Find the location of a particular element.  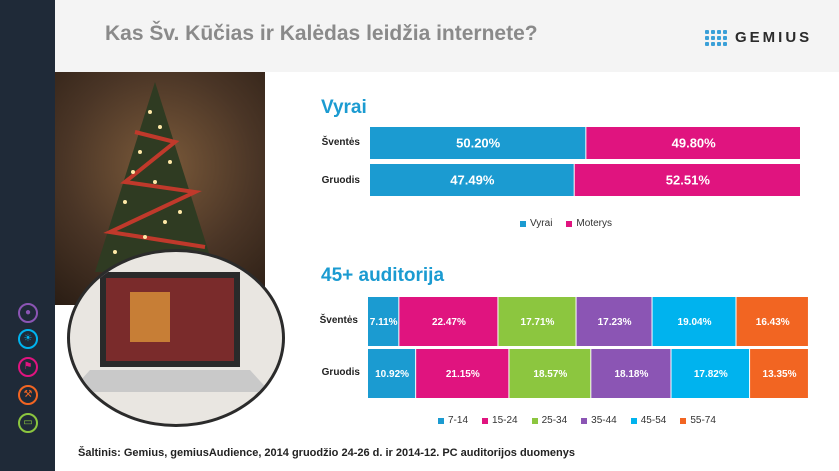

legend-label: 7-14 is located at coordinates (458, 420).